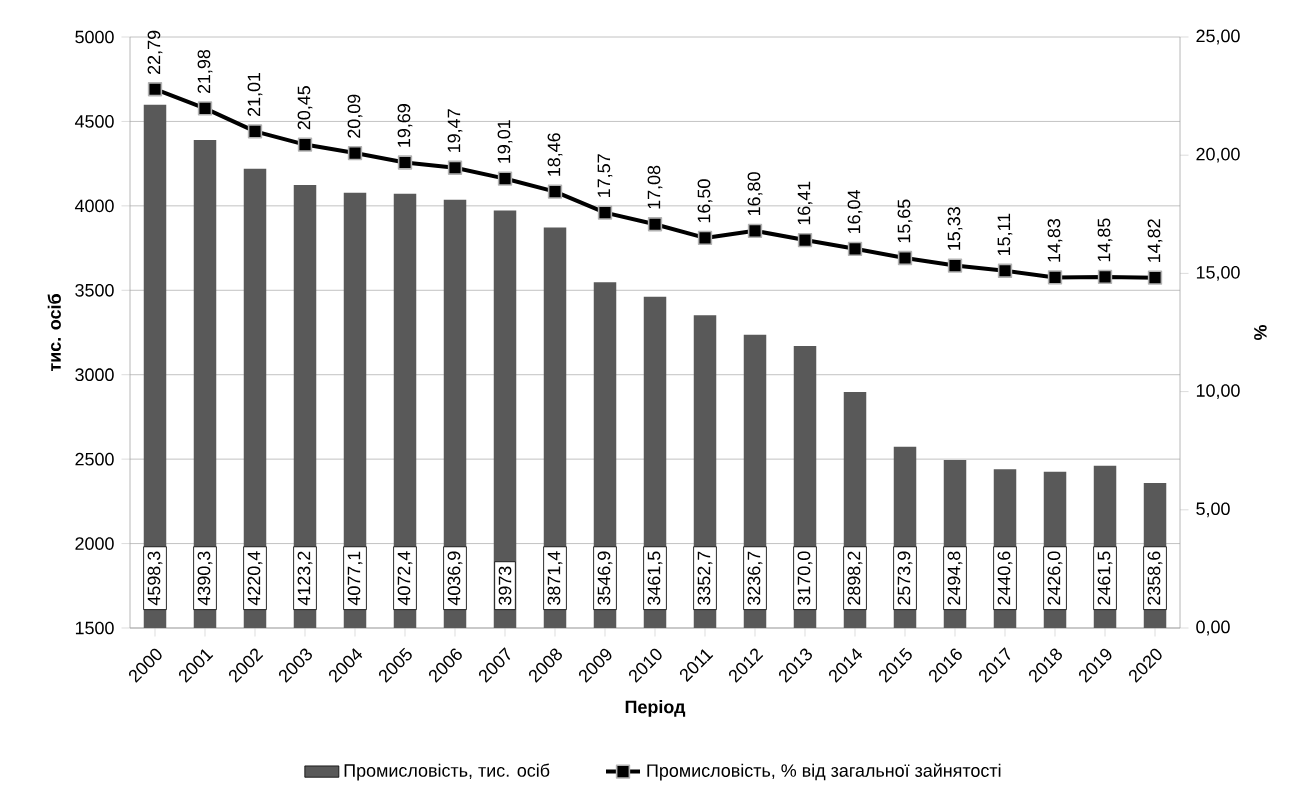 This screenshot has width=1309, height=794. I want to click on data-label: 3546,9, so click(605, 578).